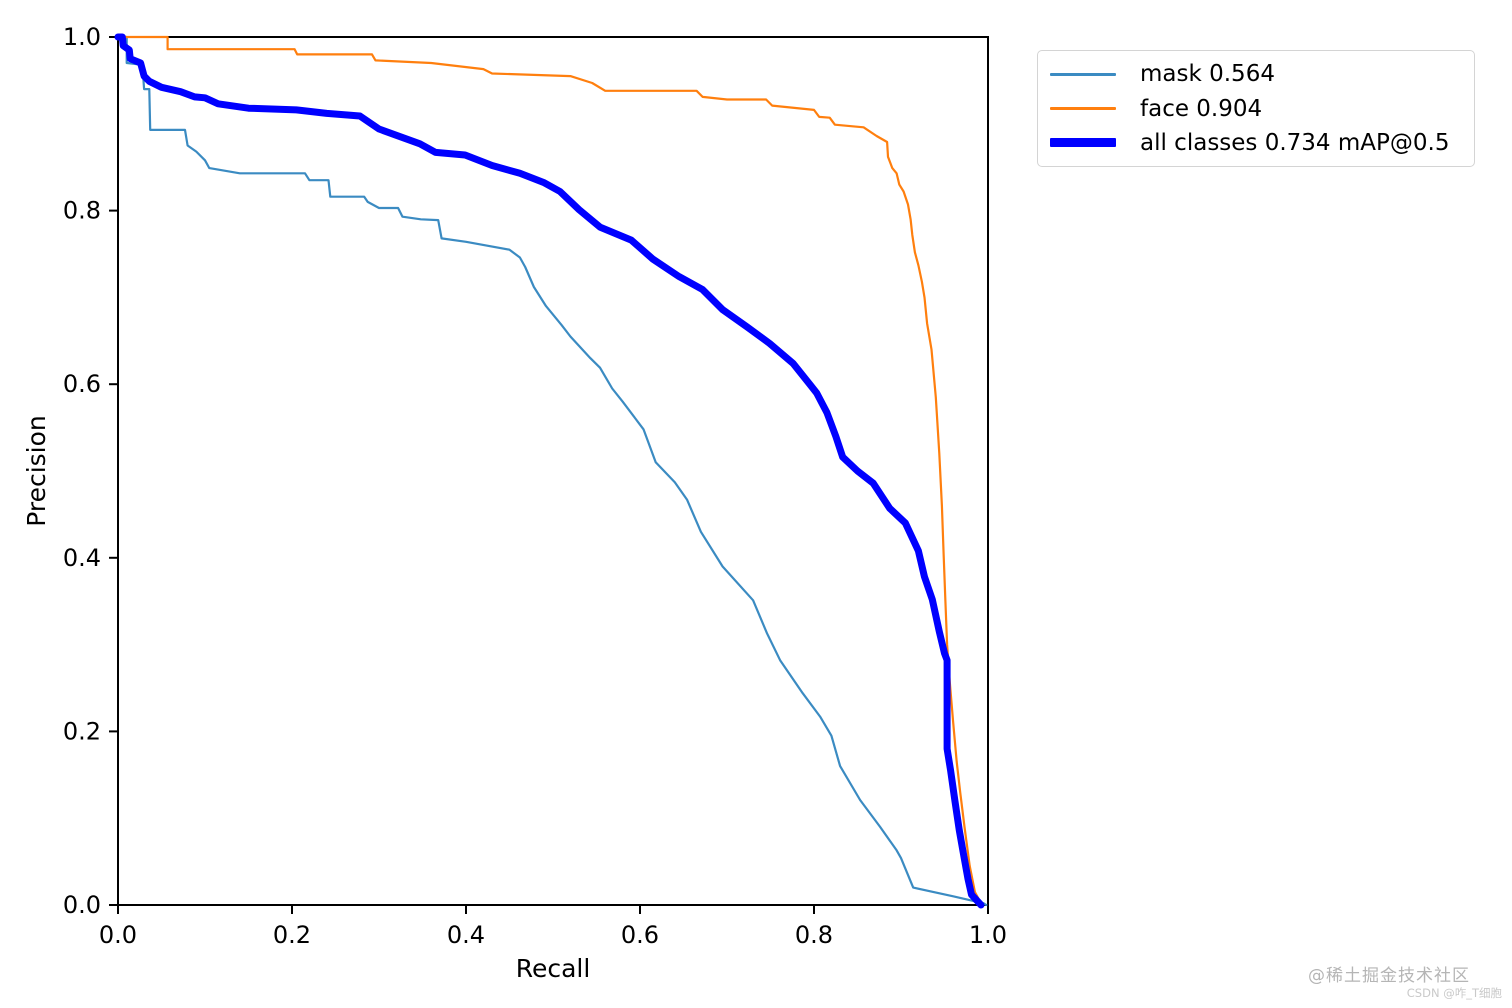 The height and width of the screenshot is (1008, 1512). What do you see at coordinates (82, 731) in the screenshot?
I see `y-tick-label: 0.2` at bounding box center [82, 731].